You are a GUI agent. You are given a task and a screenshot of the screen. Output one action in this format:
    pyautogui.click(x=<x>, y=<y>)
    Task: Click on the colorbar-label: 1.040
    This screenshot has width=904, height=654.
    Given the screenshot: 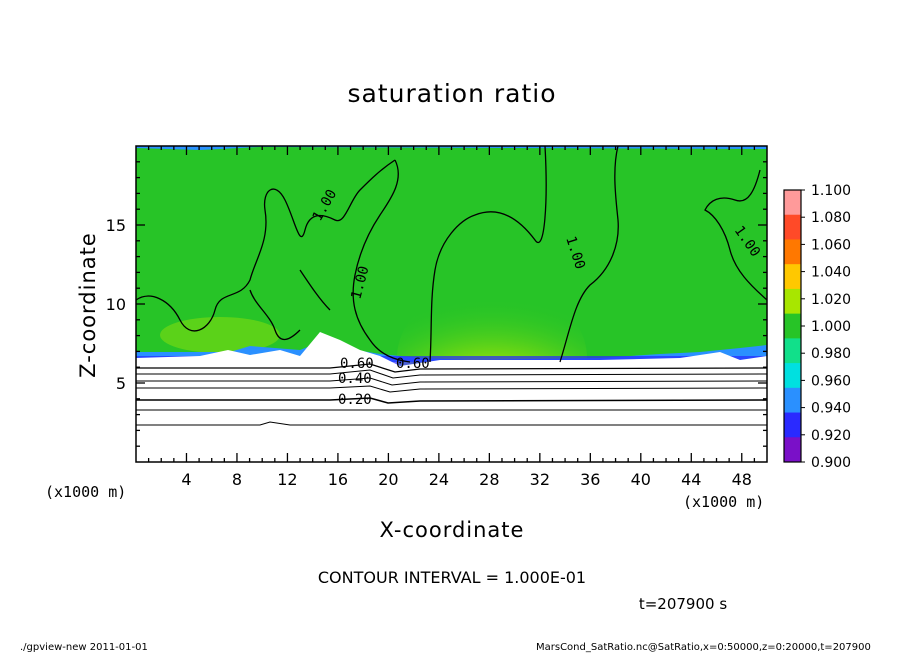 What is the action you would take?
    pyautogui.click(x=831, y=273)
    